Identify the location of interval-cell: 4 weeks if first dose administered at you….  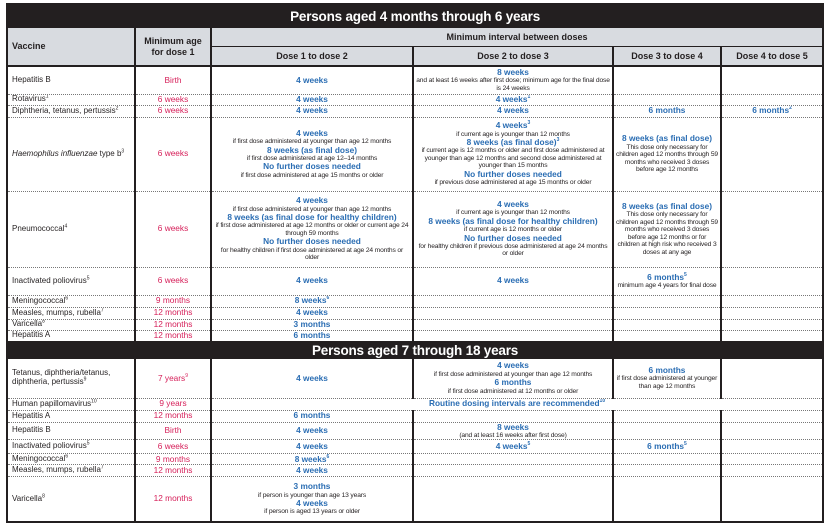
(513, 379).